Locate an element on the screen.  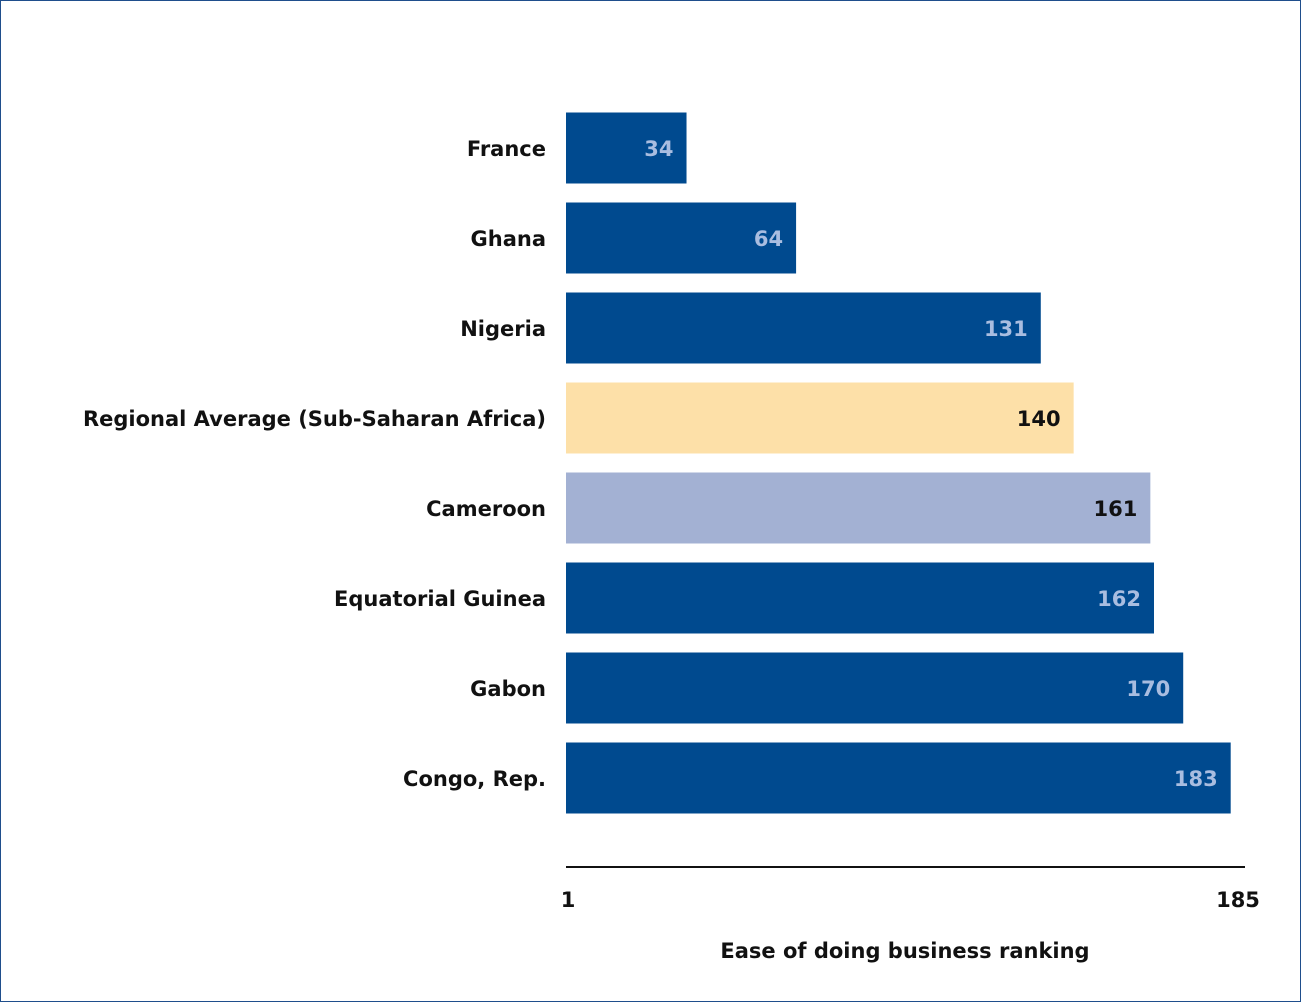
value-label-3: 140 is located at coordinates (1039, 419).